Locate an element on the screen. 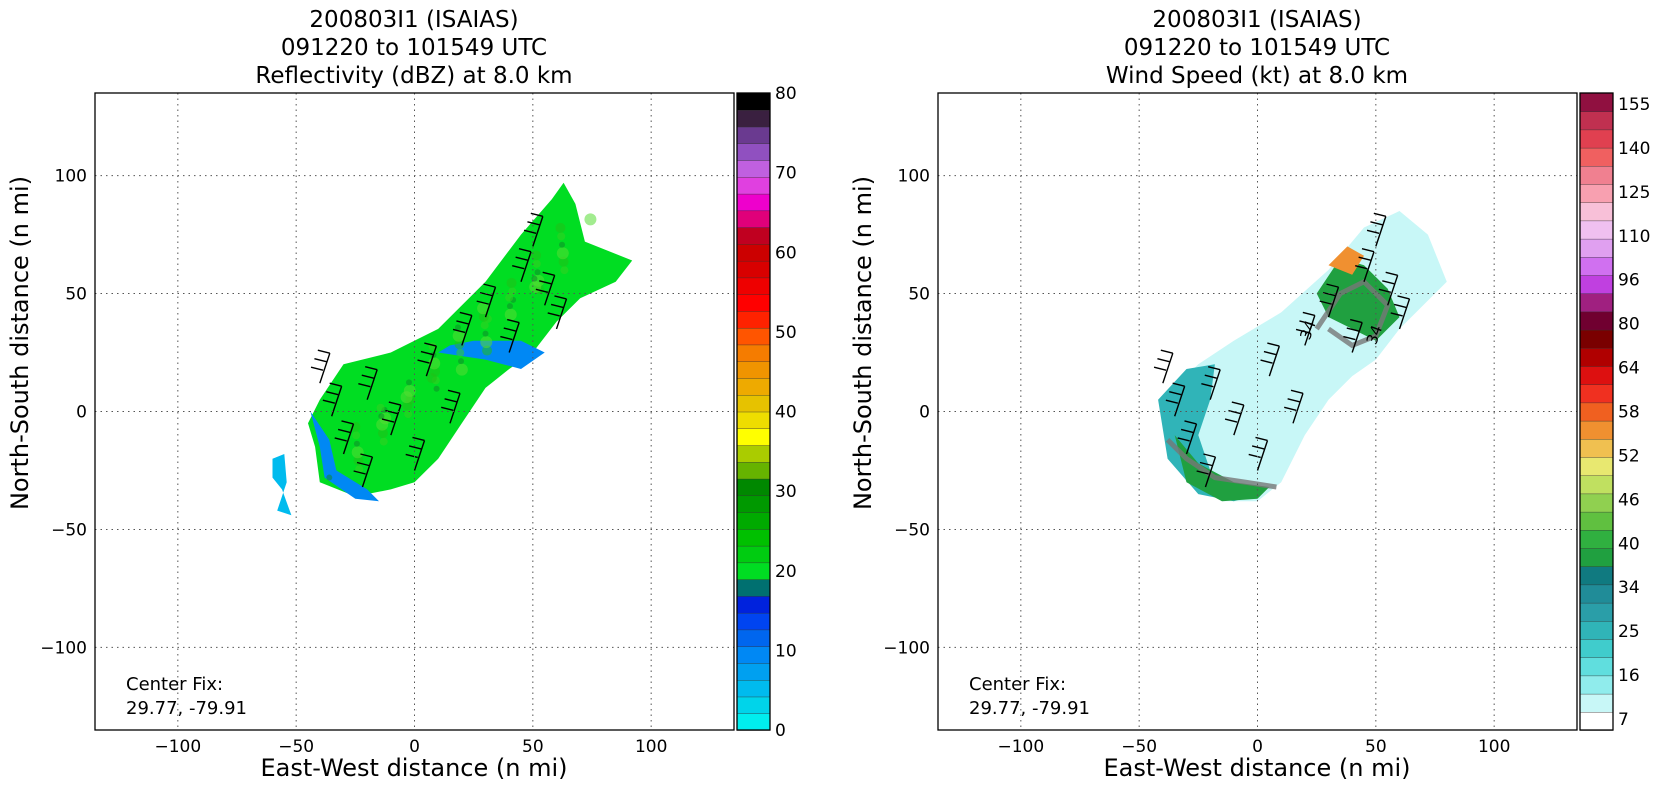 The width and height of the screenshot is (1654, 791). y-tick-label: −50 is located at coordinates (912, 530).